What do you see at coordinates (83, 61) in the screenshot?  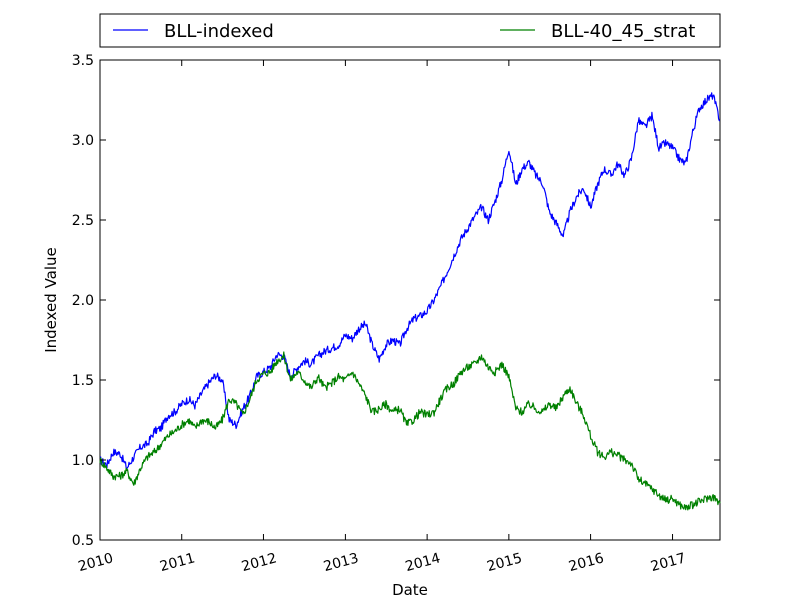 I see `y-tick-label: 3.5` at bounding box center [83, 61].